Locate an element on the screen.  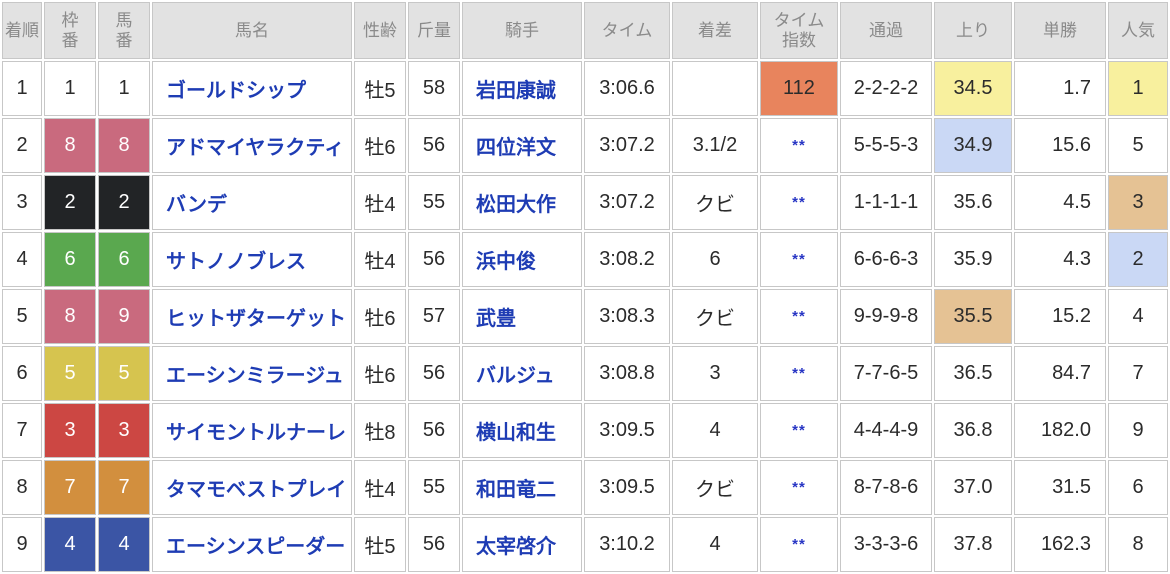
jockey-link: 四位洋文 is located at coordinates (522, 145).